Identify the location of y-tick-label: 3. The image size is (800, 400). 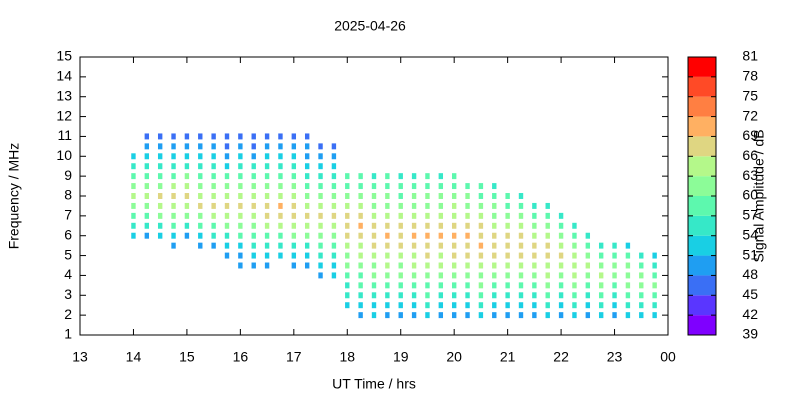
(68, 294).